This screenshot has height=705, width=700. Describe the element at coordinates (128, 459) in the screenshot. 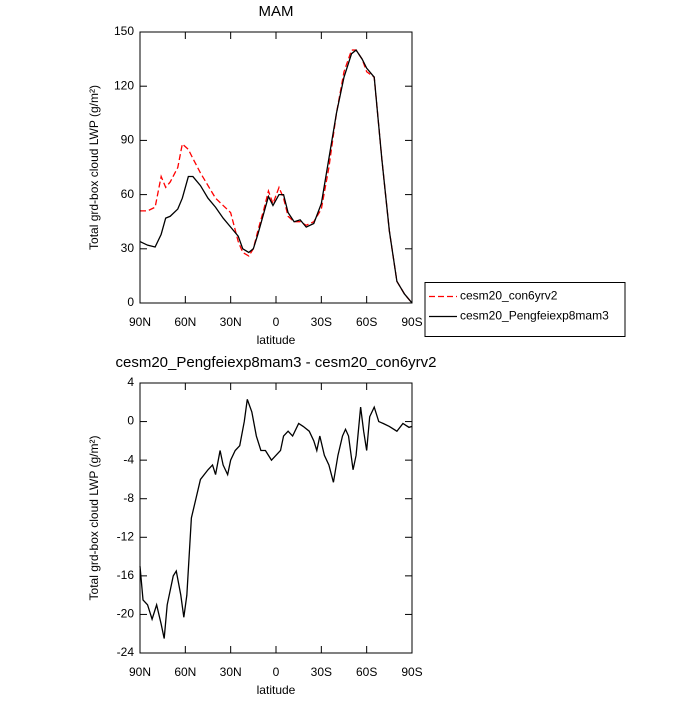

I see `y-tick-label: -4` at that location.